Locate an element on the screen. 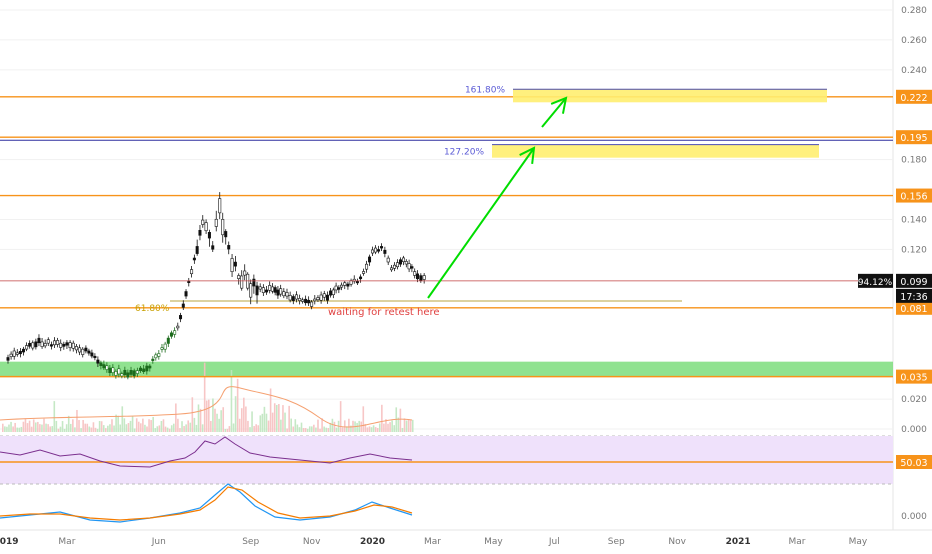 This screenshot has width=932, height=554. rsi-band is located at coordinates (446, 460).